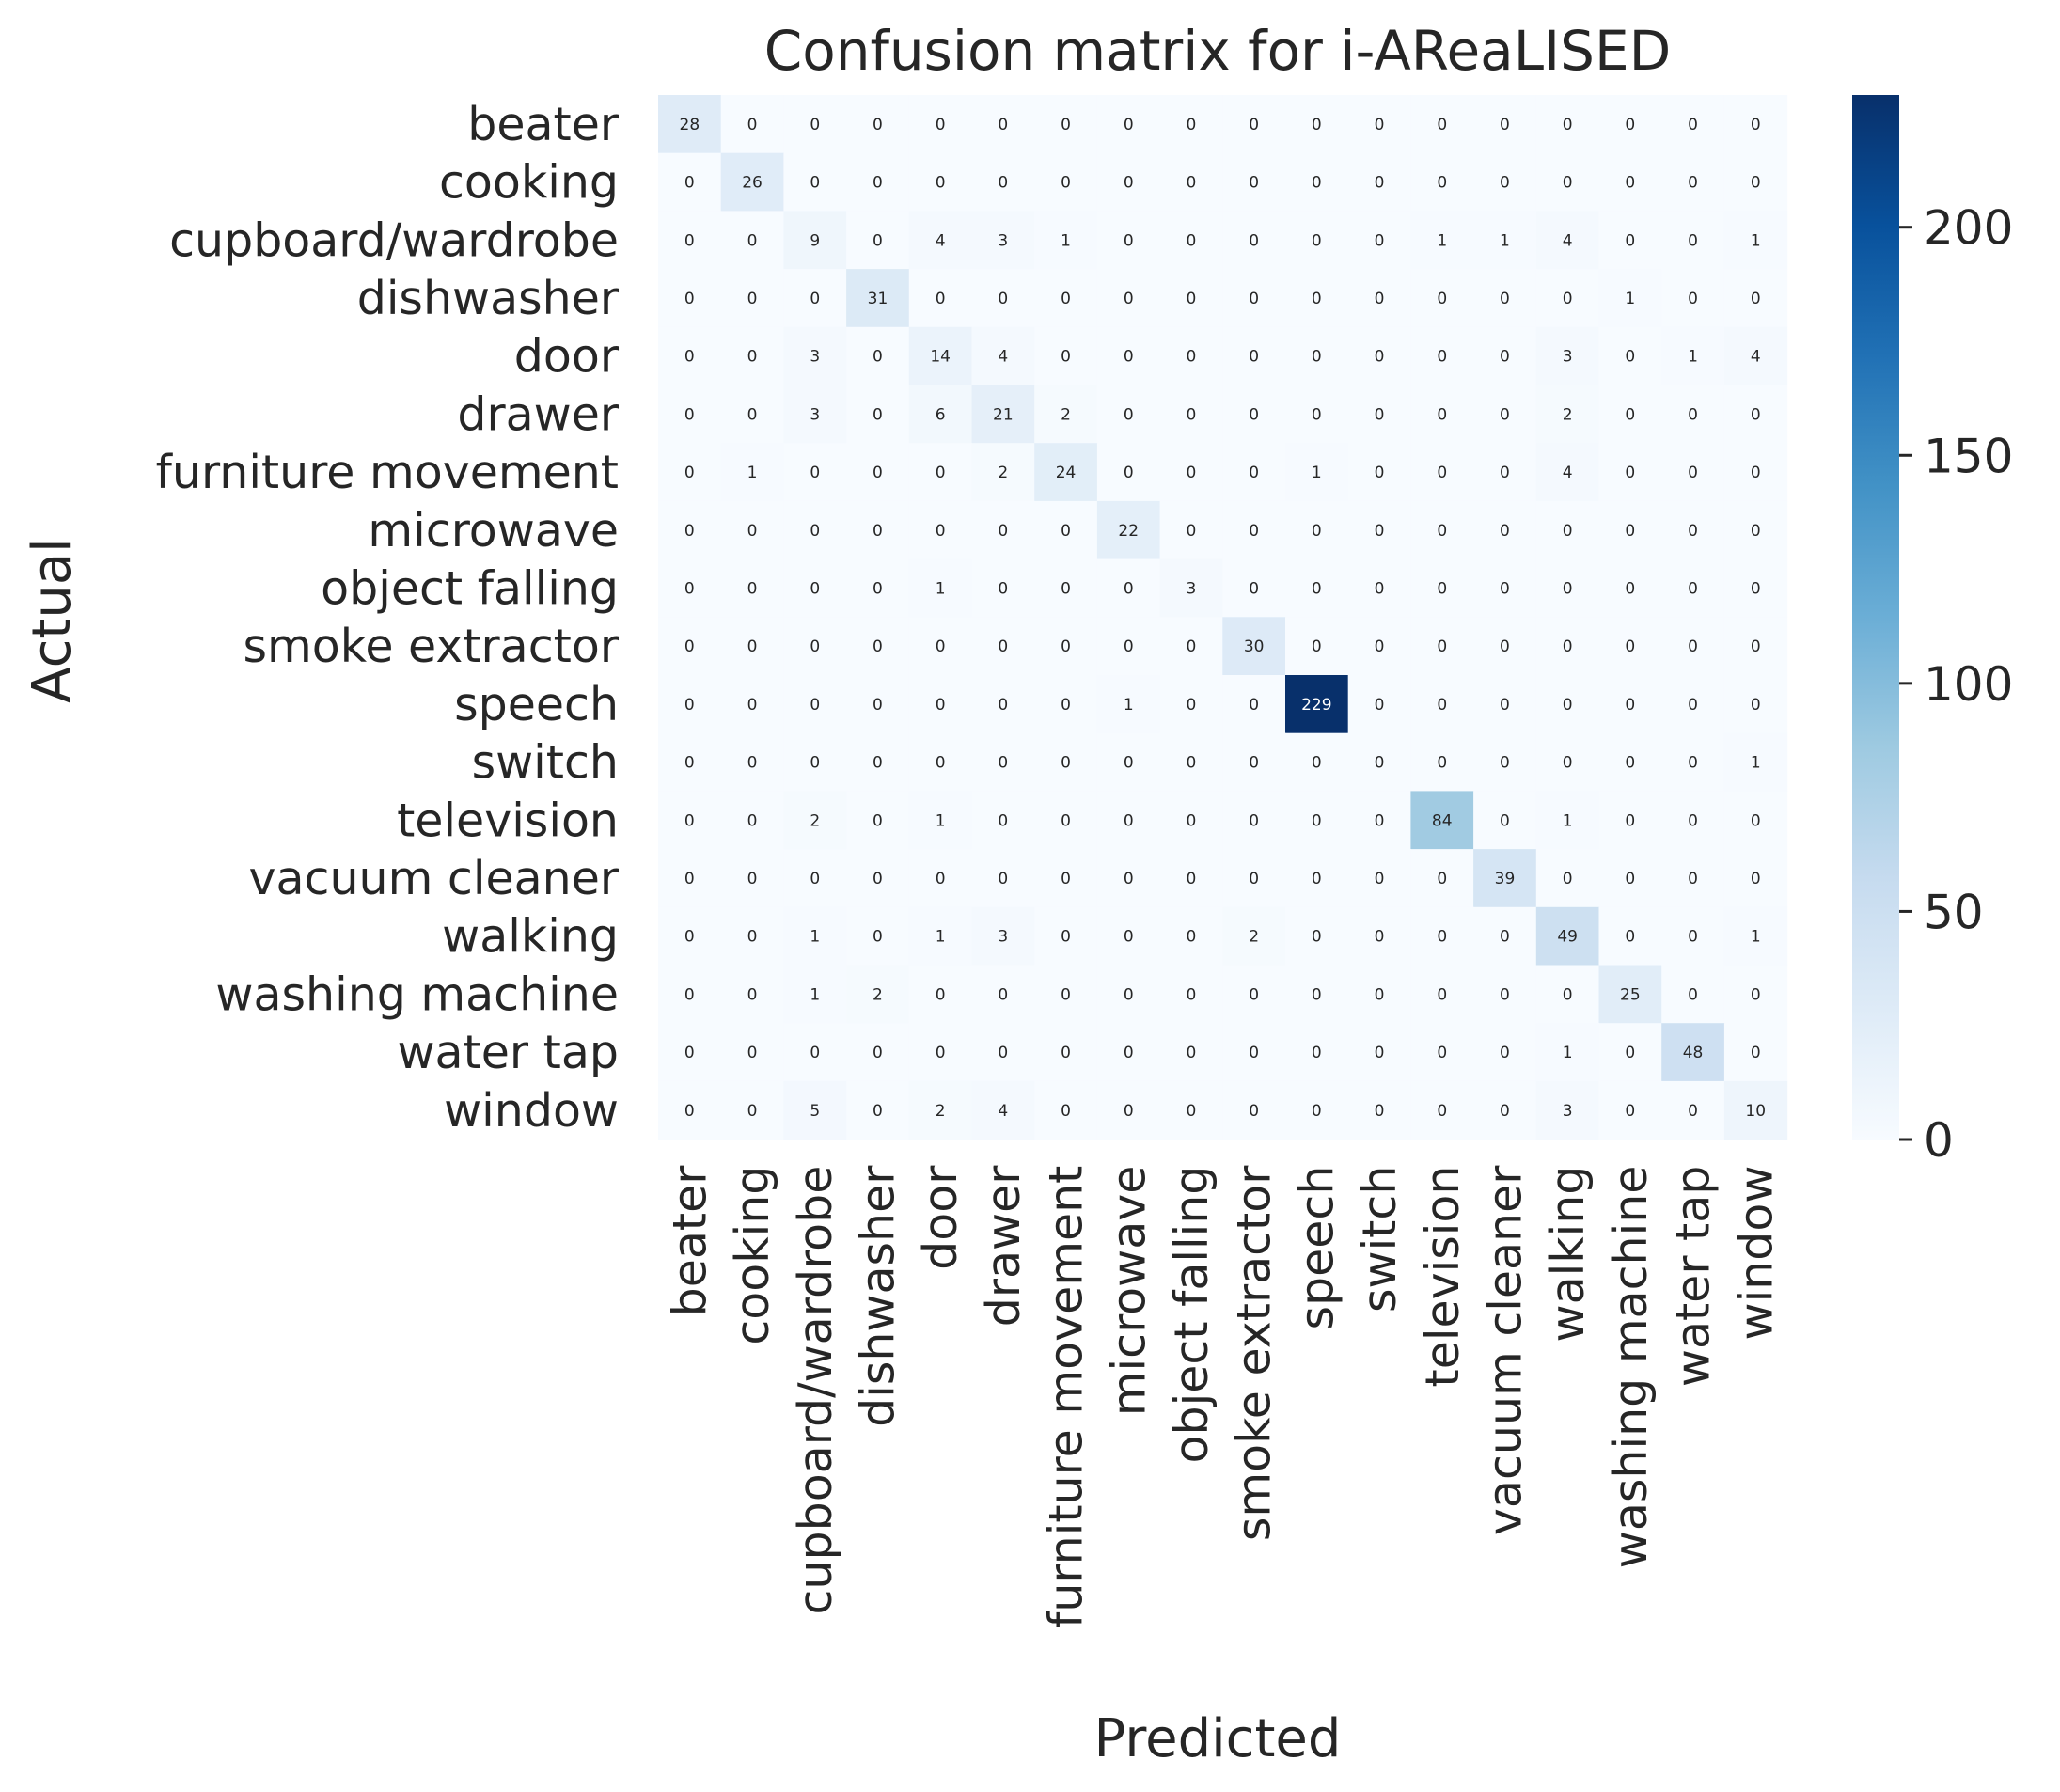 The image size is (2060, 1792). What do you see at coordinates (508, 1052) in the screenshot?
I see `y-tick-label: water tap` at bounding box center [508, 1052].